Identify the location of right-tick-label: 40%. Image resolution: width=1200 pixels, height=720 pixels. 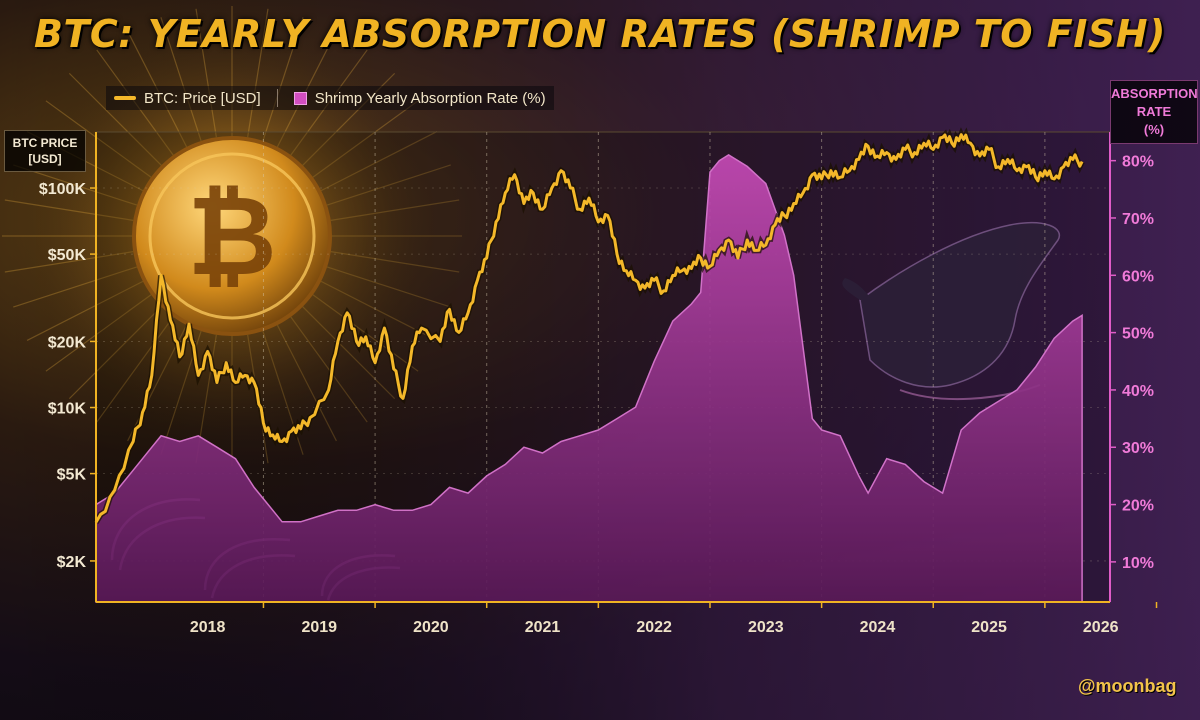
(1138, 391).